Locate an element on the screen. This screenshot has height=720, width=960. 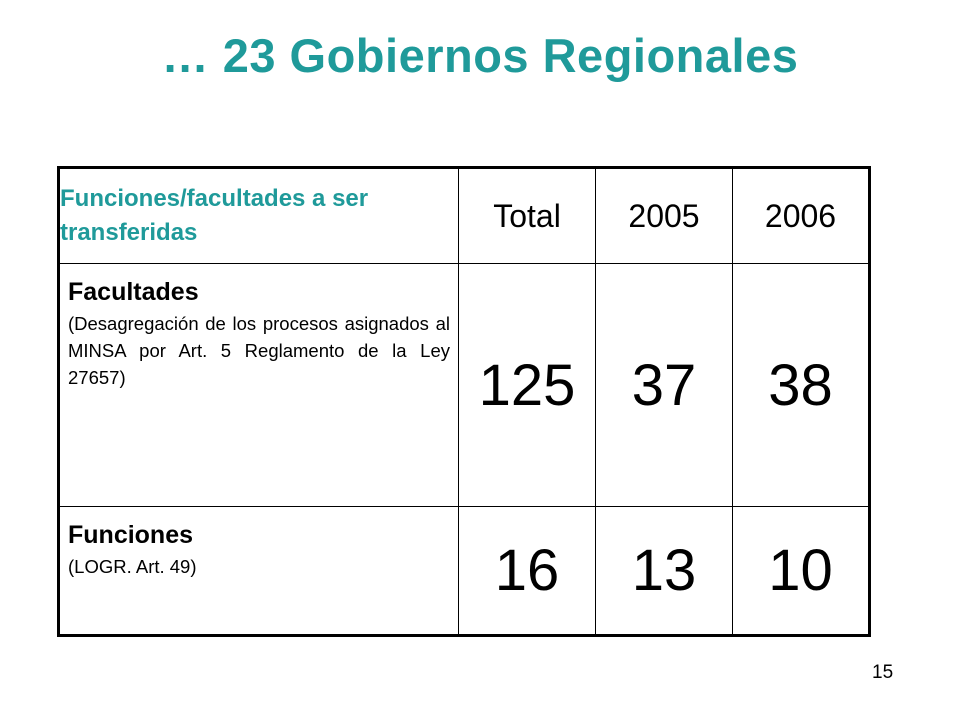
page-number: 15 is located at coordinates (883, 672).